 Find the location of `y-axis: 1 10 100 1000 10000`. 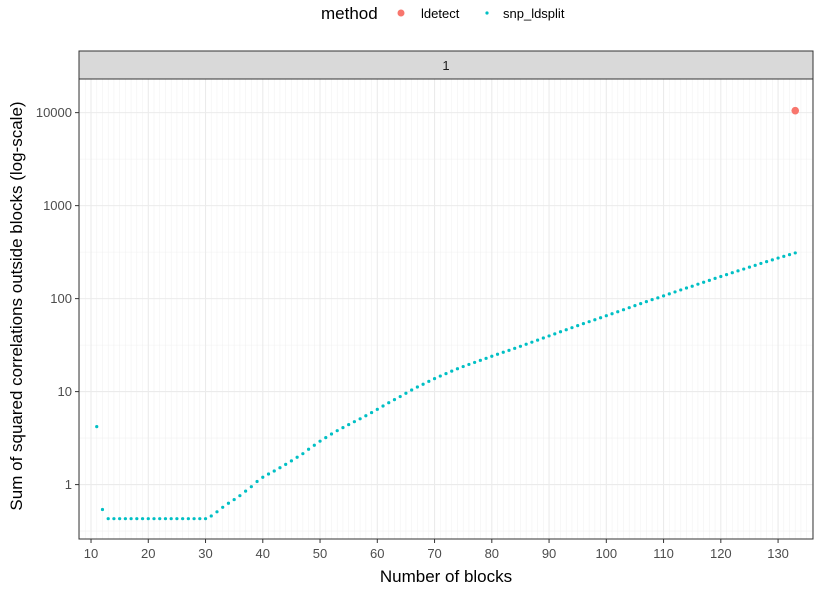

y-axis: 1 10 100 1000 10000 is located at coordinates (57, 298).